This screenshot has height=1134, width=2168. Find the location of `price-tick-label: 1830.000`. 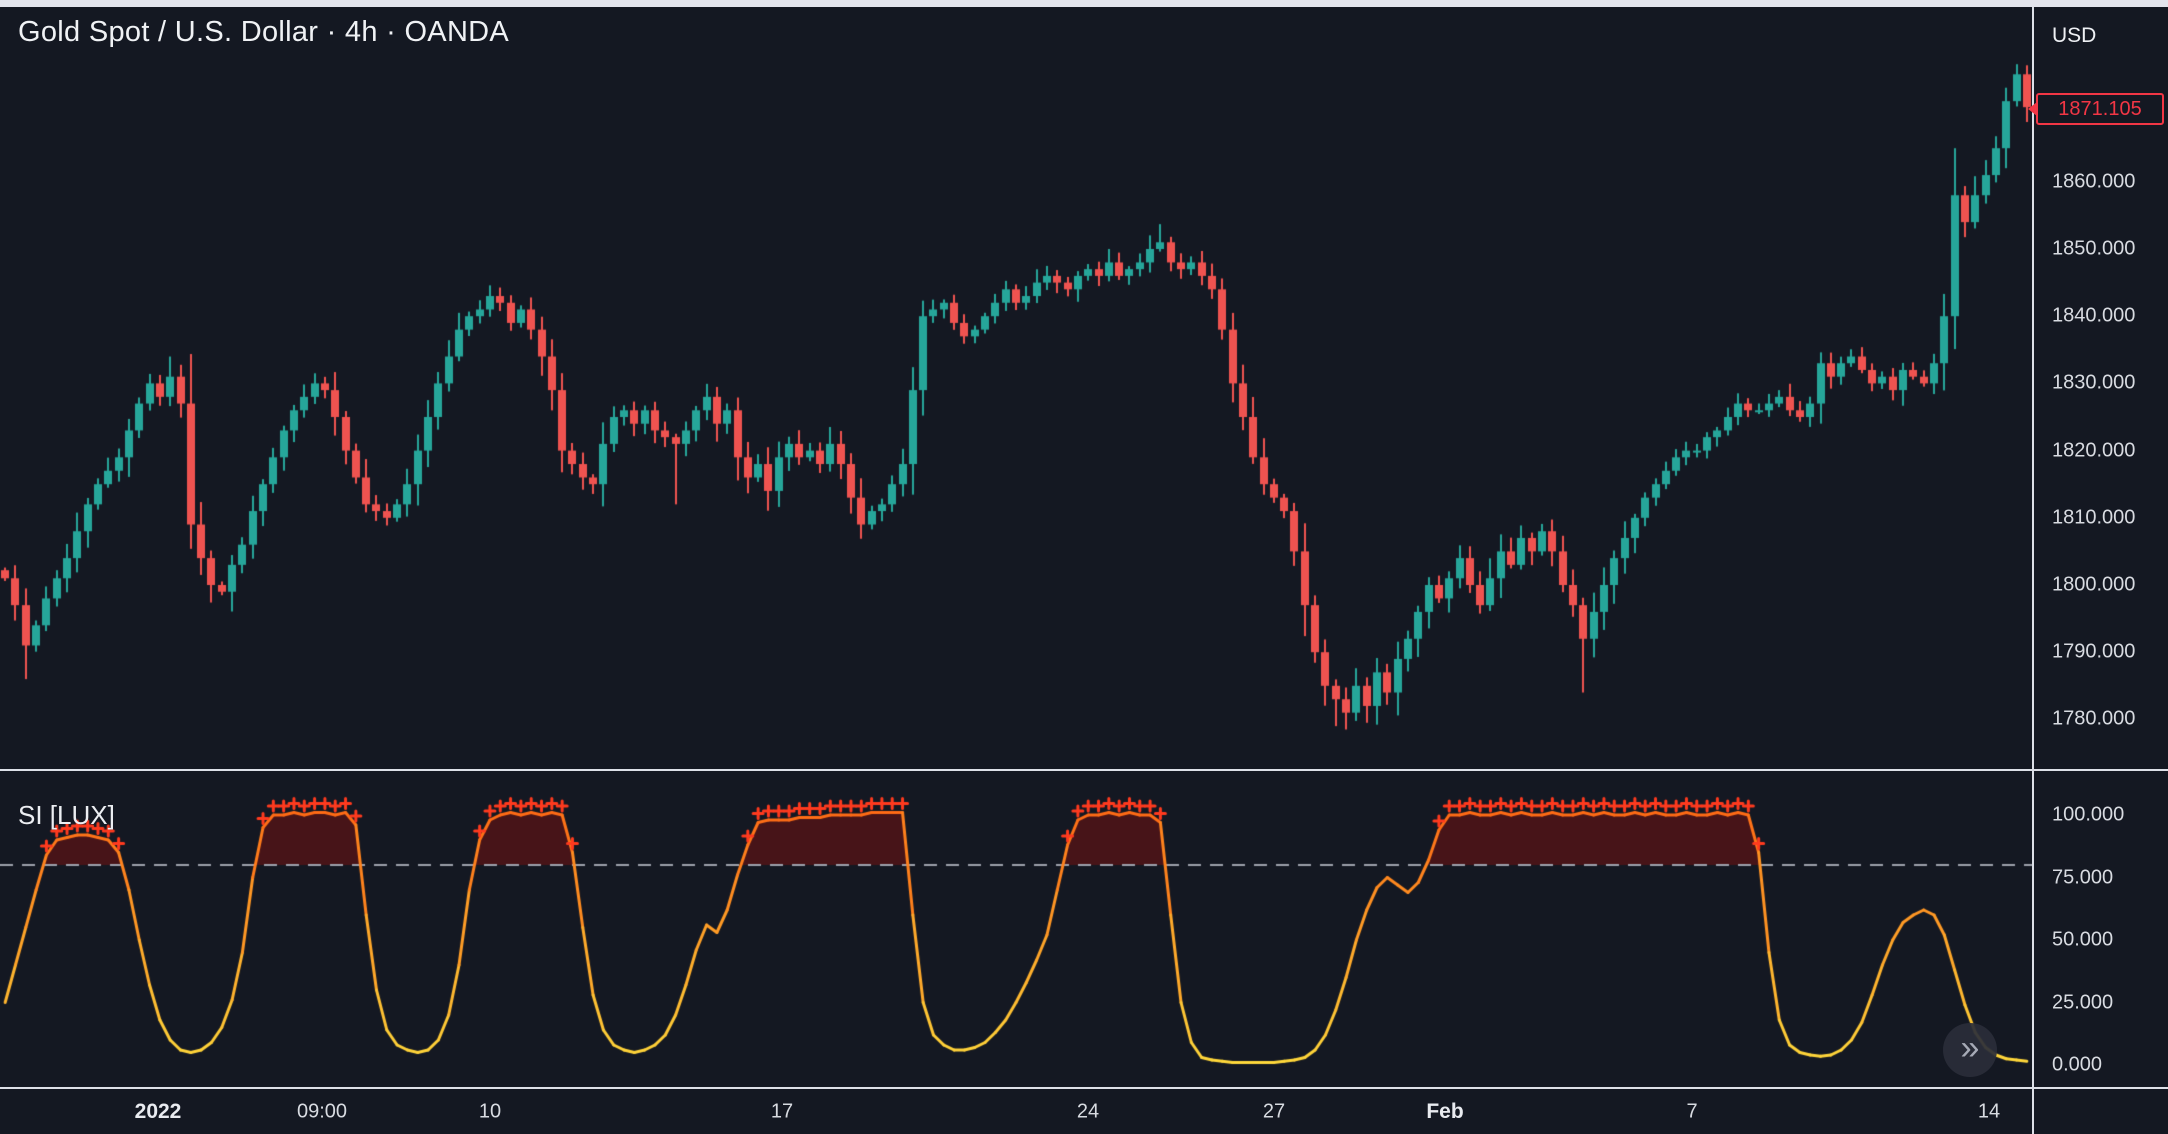

price-tick-label: 1830.000 is located at coordinates (2094, 382).